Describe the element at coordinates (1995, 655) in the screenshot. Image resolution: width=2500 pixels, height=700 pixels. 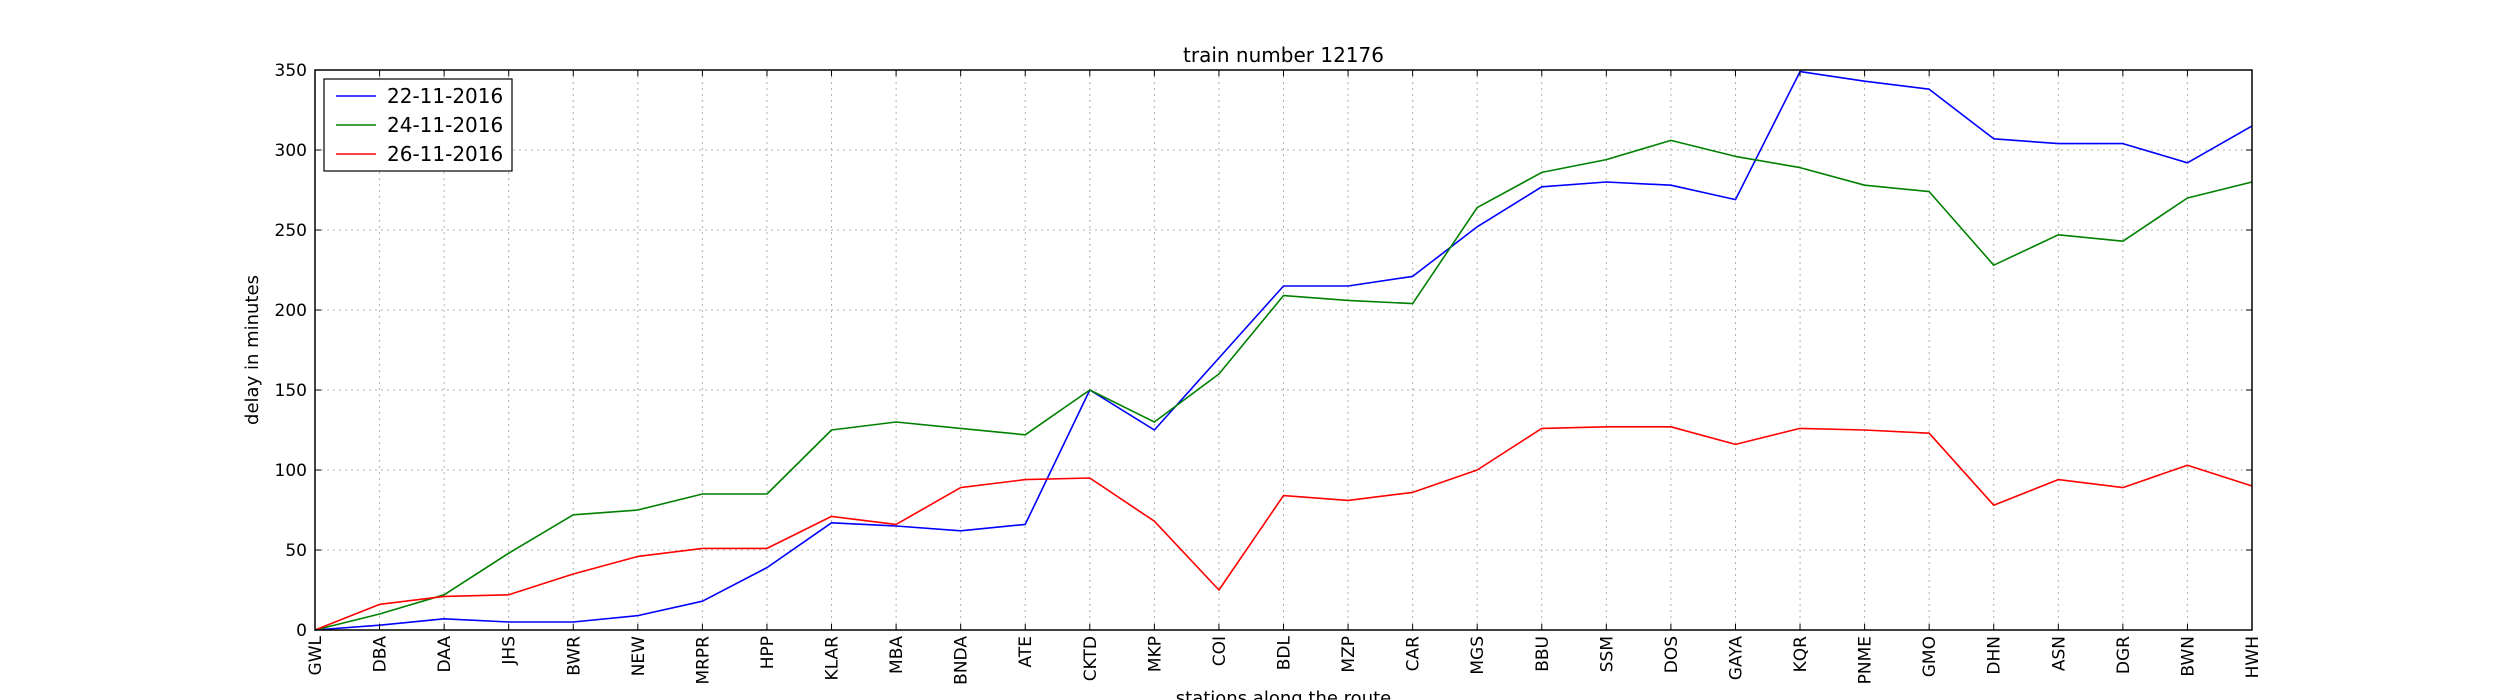
I see `x-tick-label: DHN` at that location.